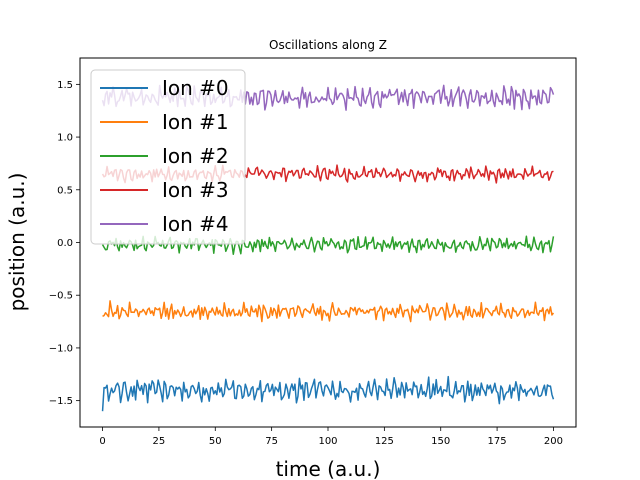  Describe the element at coordinates (17, 242) in the screenshot. I see `y-axis-title: position (a.u.)` at that location.